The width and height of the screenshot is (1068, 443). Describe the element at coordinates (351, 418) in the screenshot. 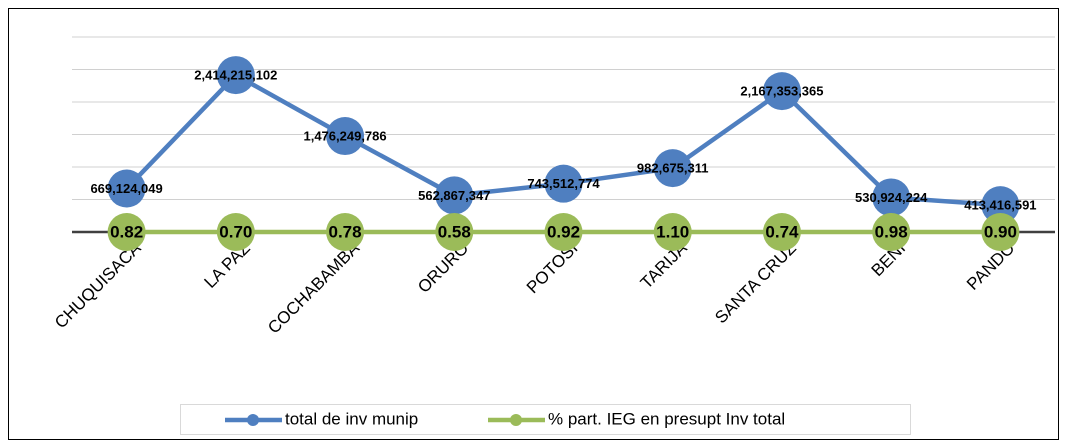

I see `legend-label: total de inv munip` at that location.